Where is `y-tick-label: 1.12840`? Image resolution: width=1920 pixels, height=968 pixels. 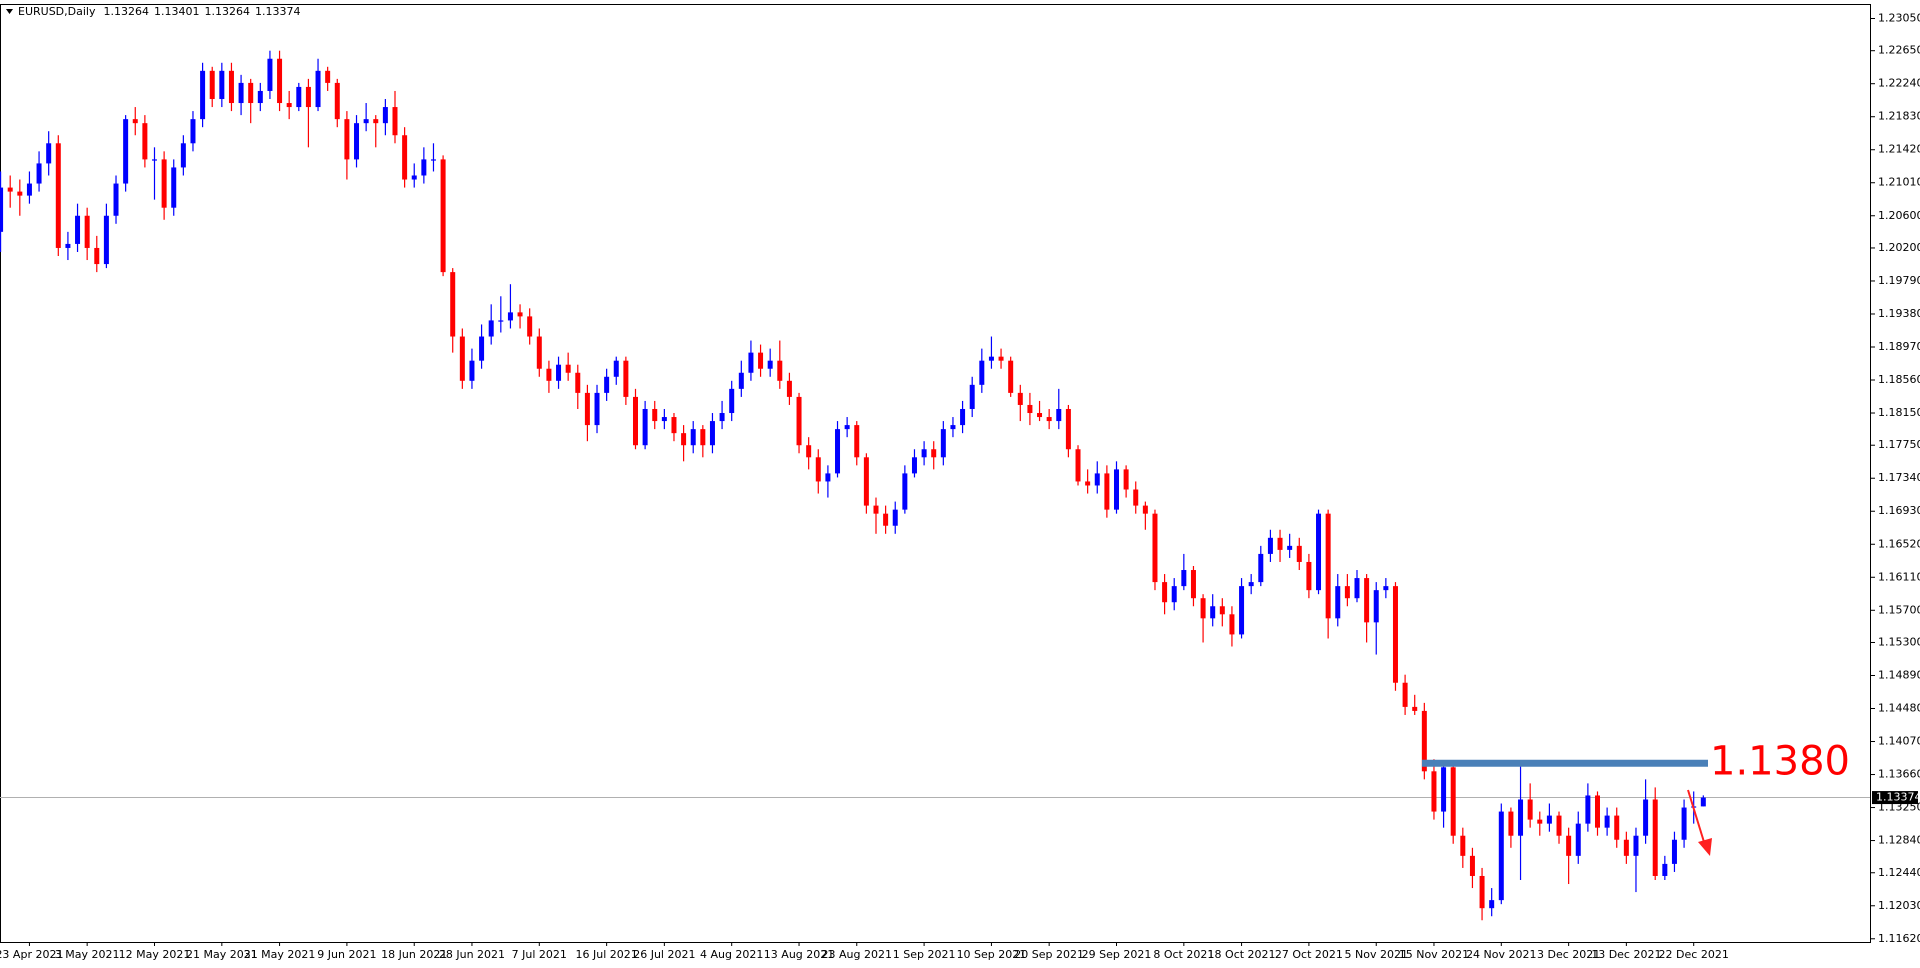
y-tick-label: 1.12840 is located at coordinates (1899, 840).